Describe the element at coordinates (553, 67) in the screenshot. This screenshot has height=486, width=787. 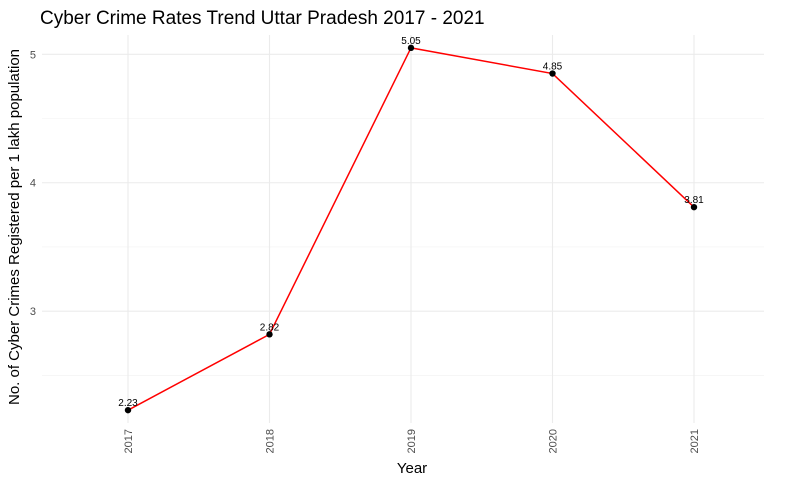
I see `data-label: 4.85` at that location.